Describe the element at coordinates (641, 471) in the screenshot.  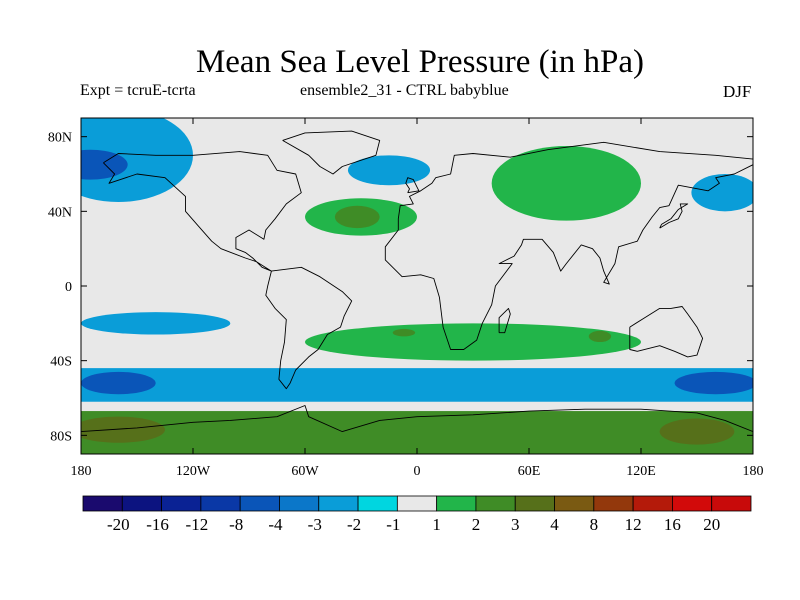
I see `x-tick-label: 120E` at that location.